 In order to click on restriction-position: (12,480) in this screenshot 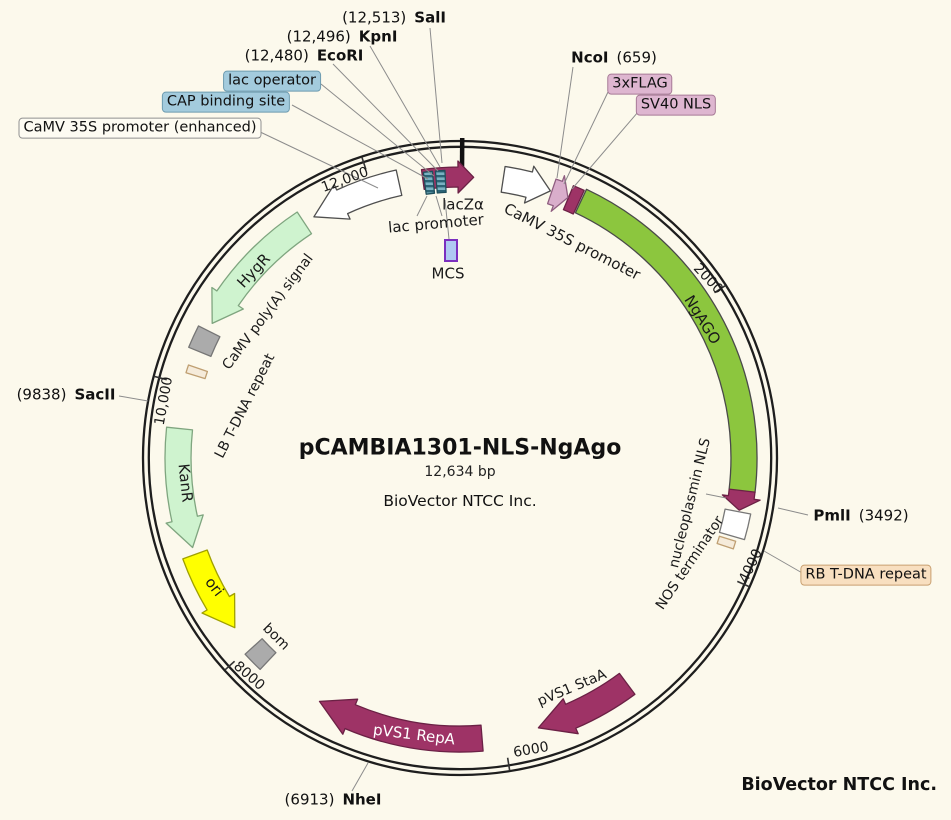, I will do `click(276, 55)`.